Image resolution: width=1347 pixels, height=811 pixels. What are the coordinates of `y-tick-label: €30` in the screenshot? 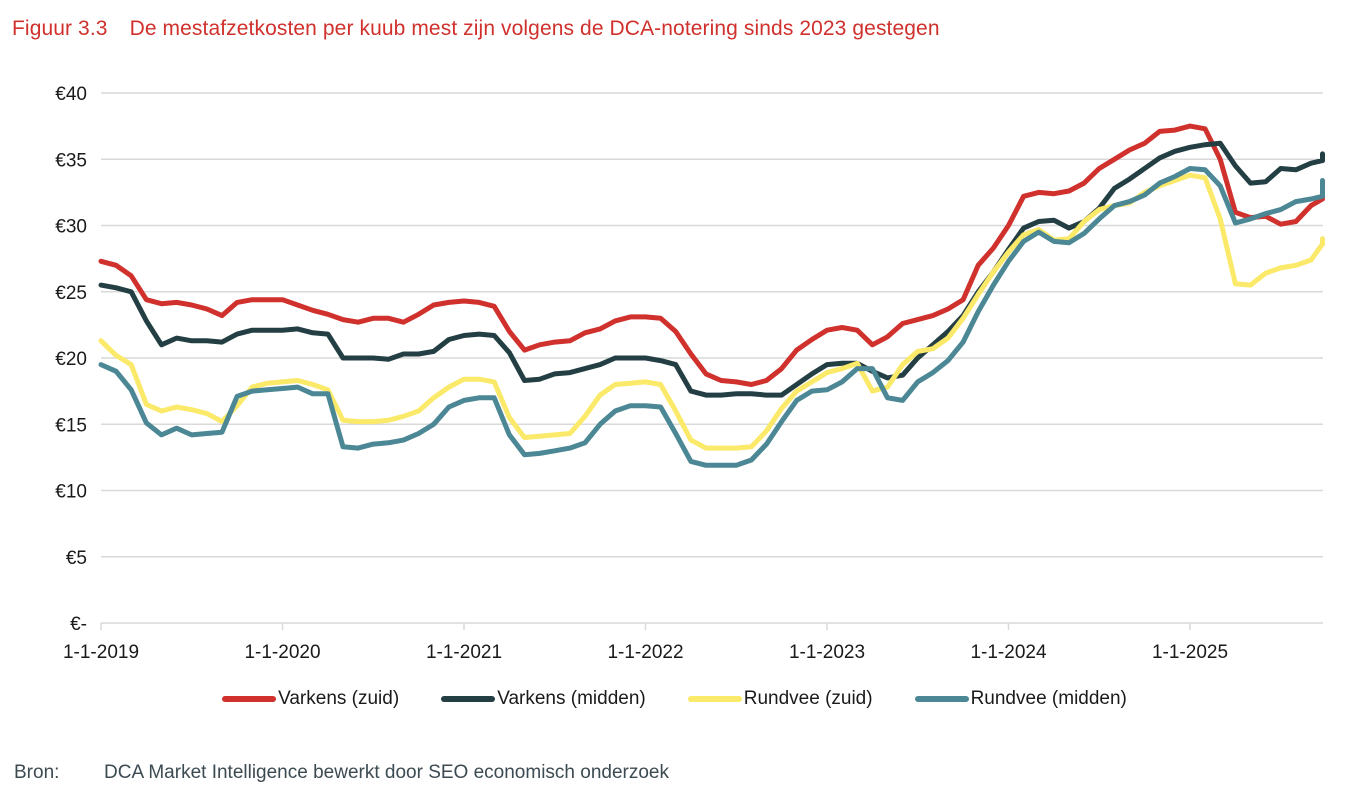 It's located at (71, 227).